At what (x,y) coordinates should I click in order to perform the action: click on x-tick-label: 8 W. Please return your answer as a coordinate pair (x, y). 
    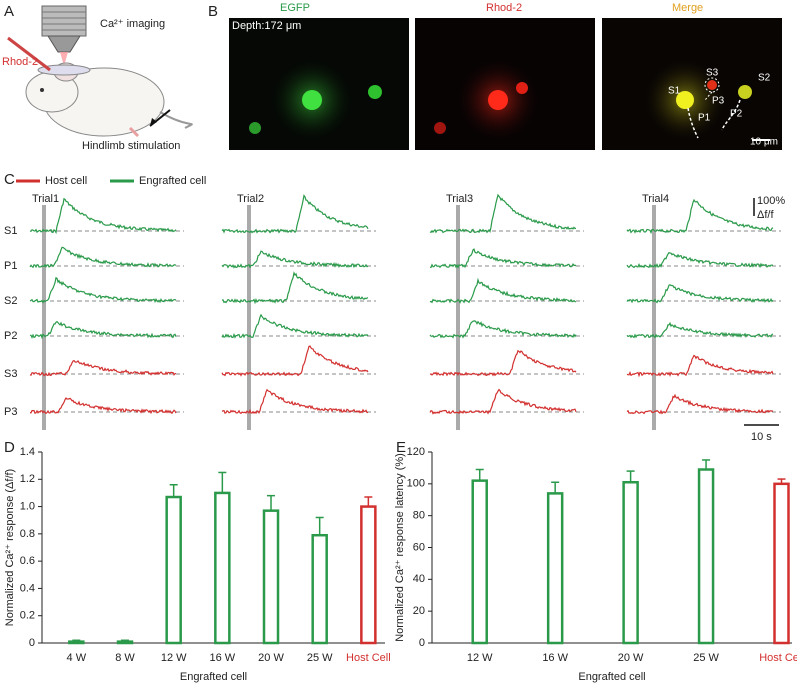
    Looking at the image, I should click on (125, 658).